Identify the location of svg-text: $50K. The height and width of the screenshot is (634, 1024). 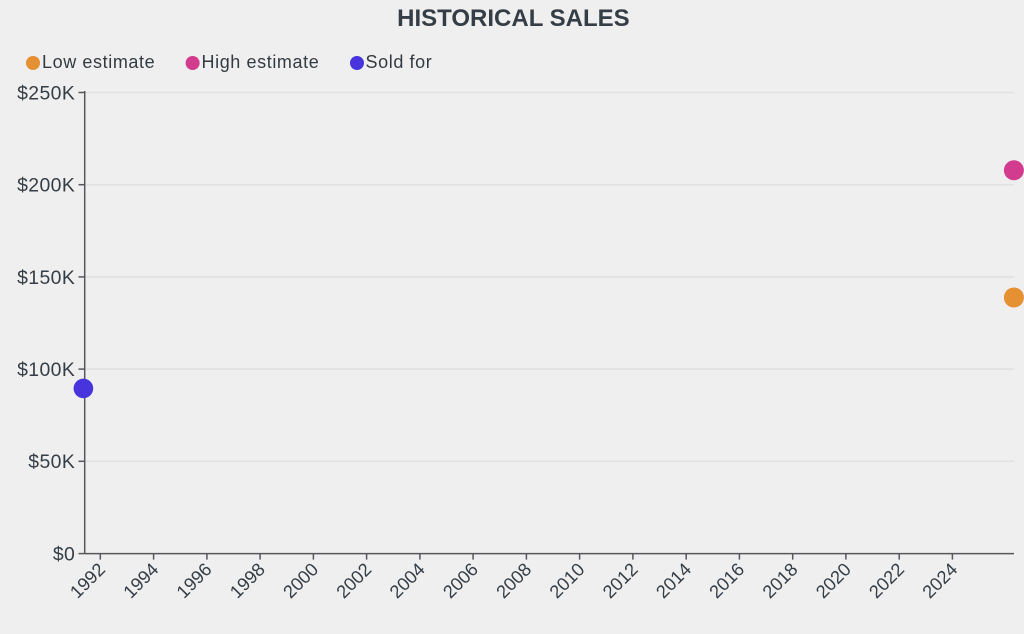
(51, 462).